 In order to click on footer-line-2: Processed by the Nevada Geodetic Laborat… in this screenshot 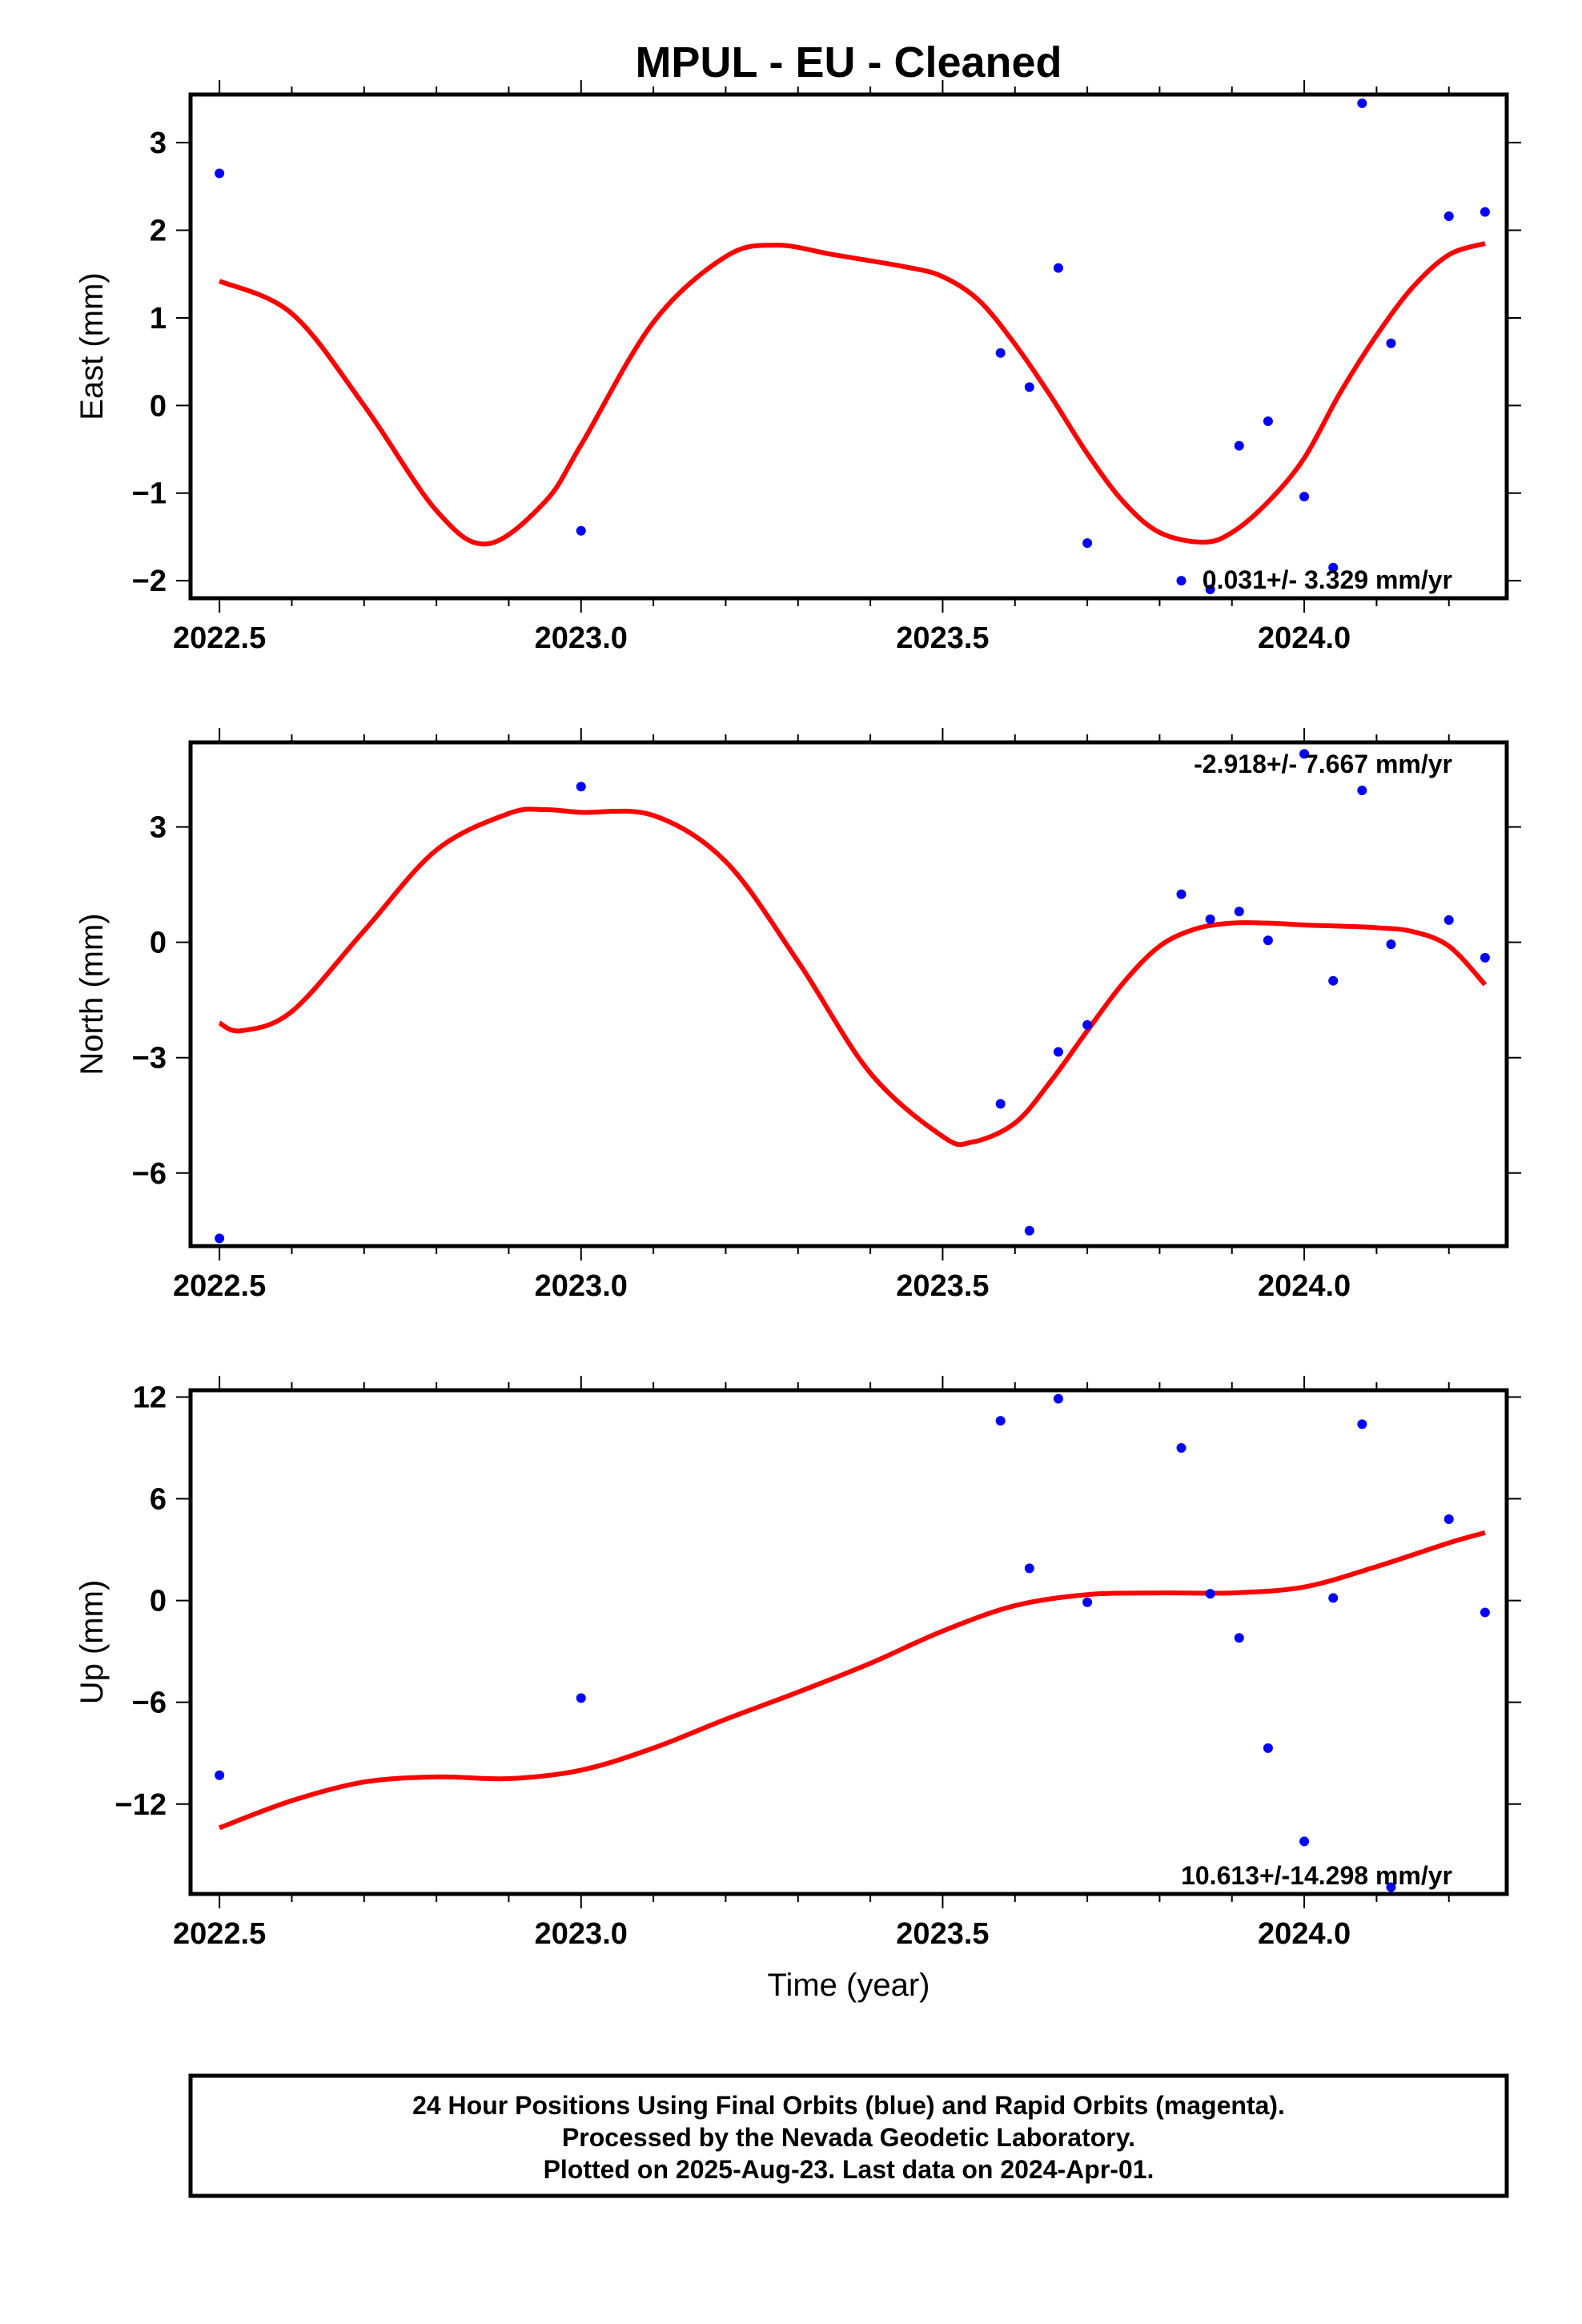, I will do `click(848, 2137)`.